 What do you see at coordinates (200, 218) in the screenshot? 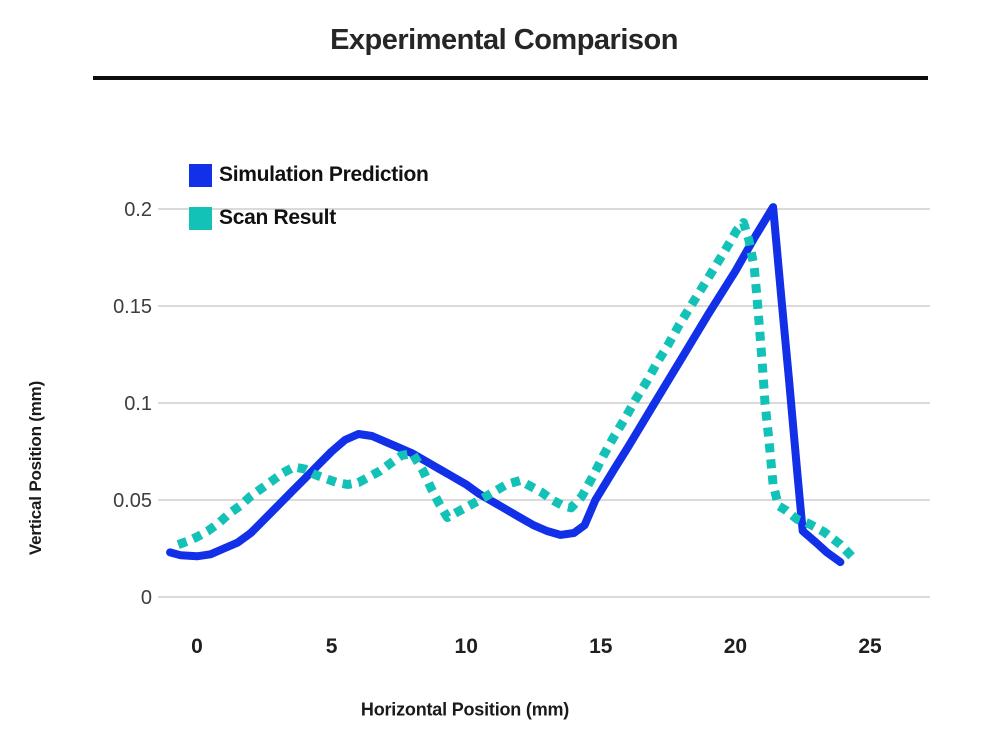
I see `scan-result-swatch-icon` at bounding box center [200, 218].